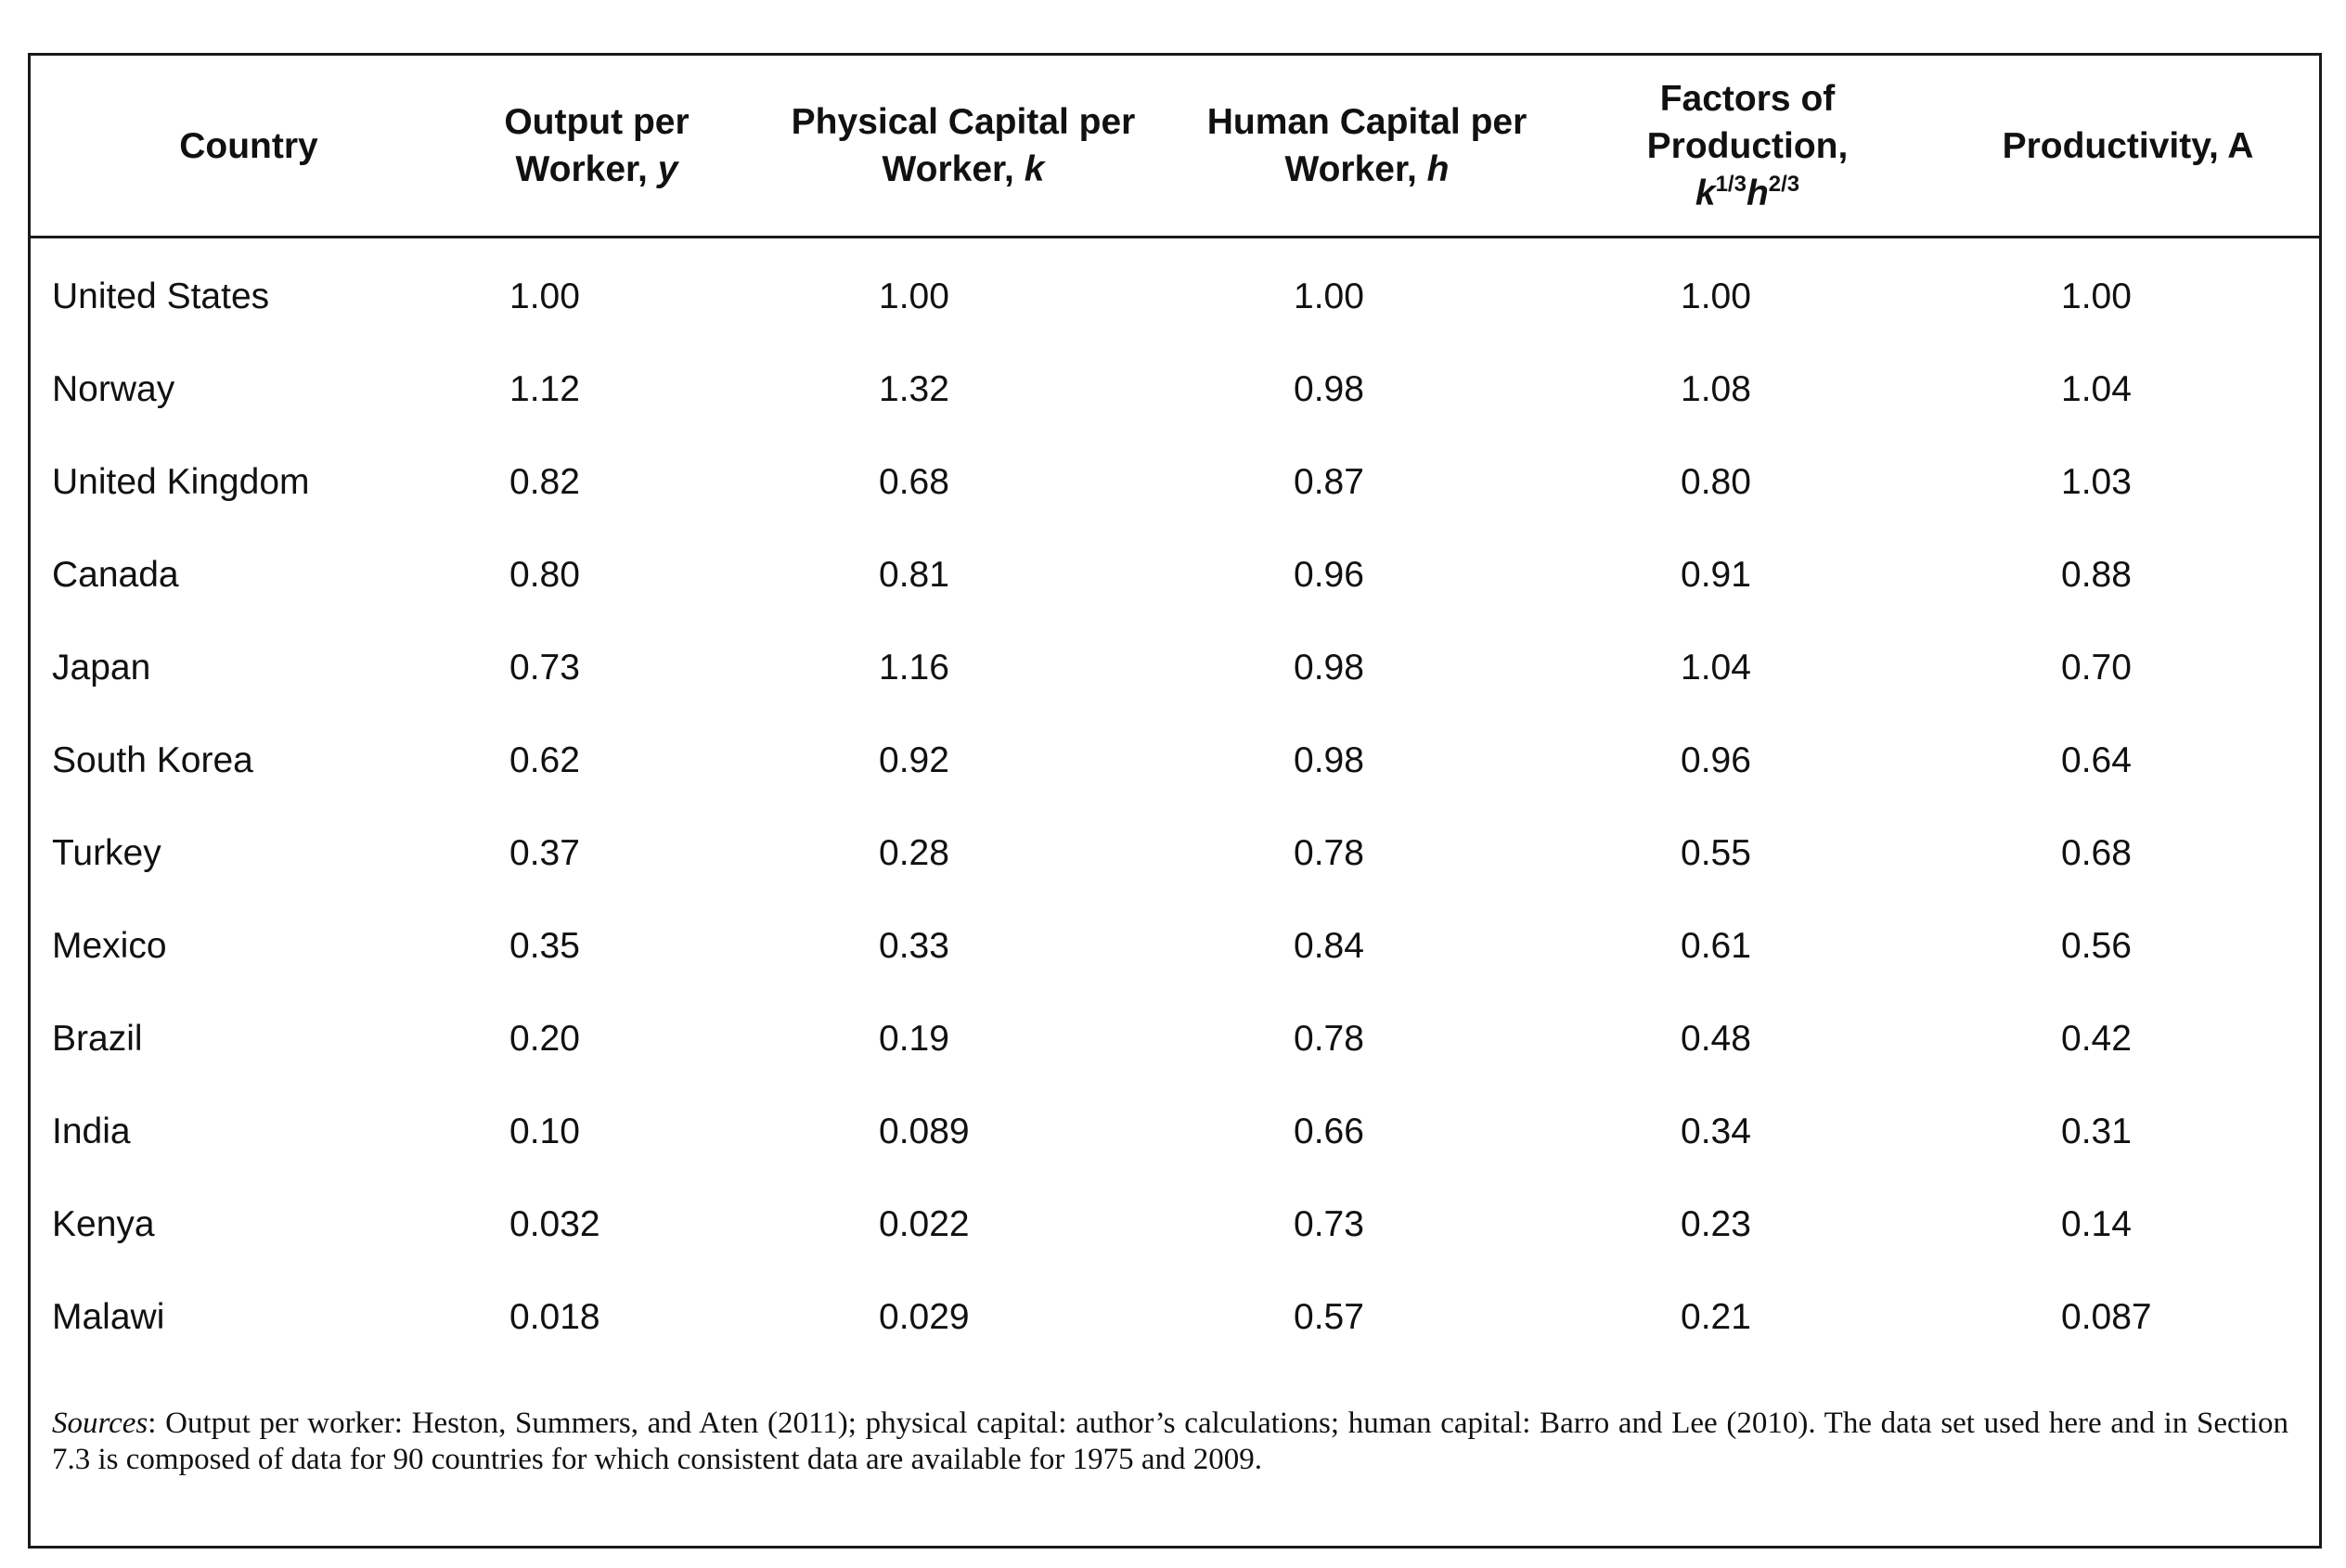  Describe the element at coordinates (544, 575) in the screenshot. I see `cell-output-per-worker: 0.80` at that location.